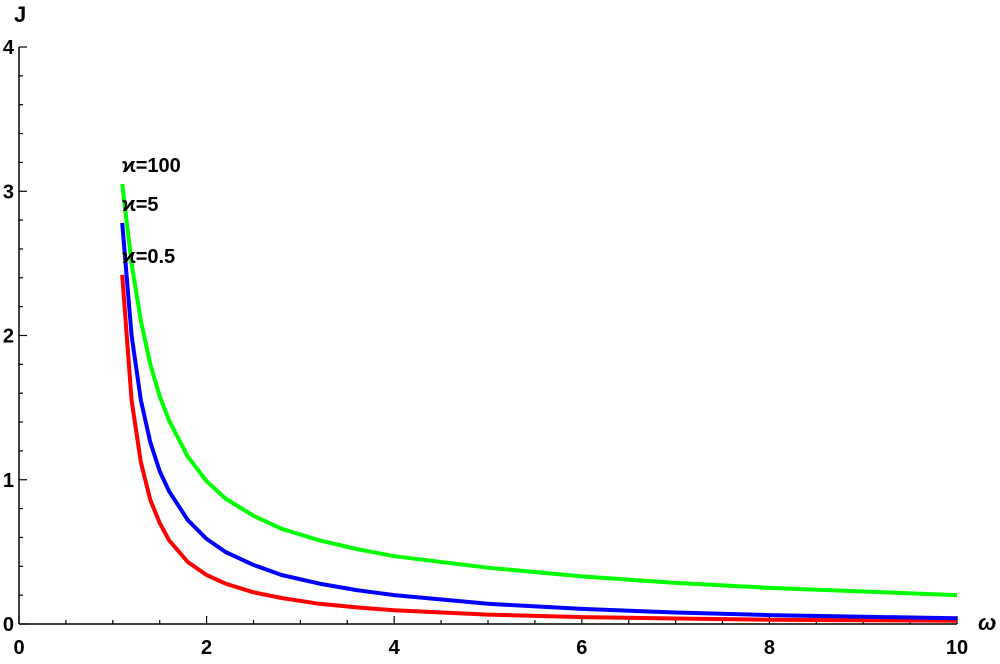 The image size is (1000, 664). I want to click on y-tick-label: 0, so click(8, 625).